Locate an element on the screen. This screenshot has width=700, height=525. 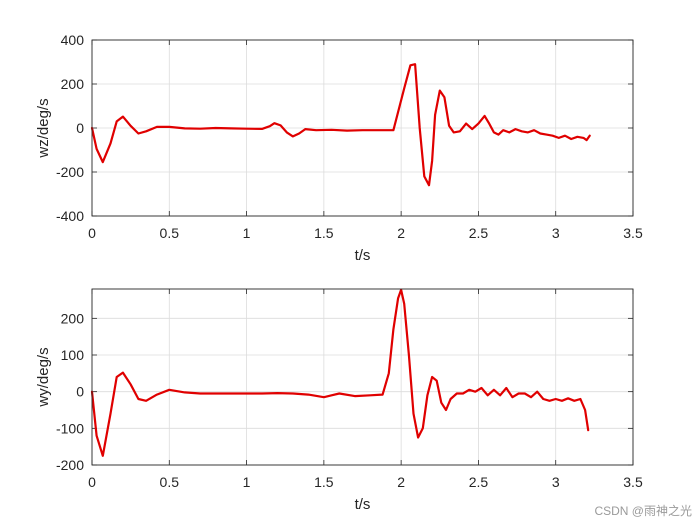
y-tick-label: 100 is located at coordinates (73, 355).